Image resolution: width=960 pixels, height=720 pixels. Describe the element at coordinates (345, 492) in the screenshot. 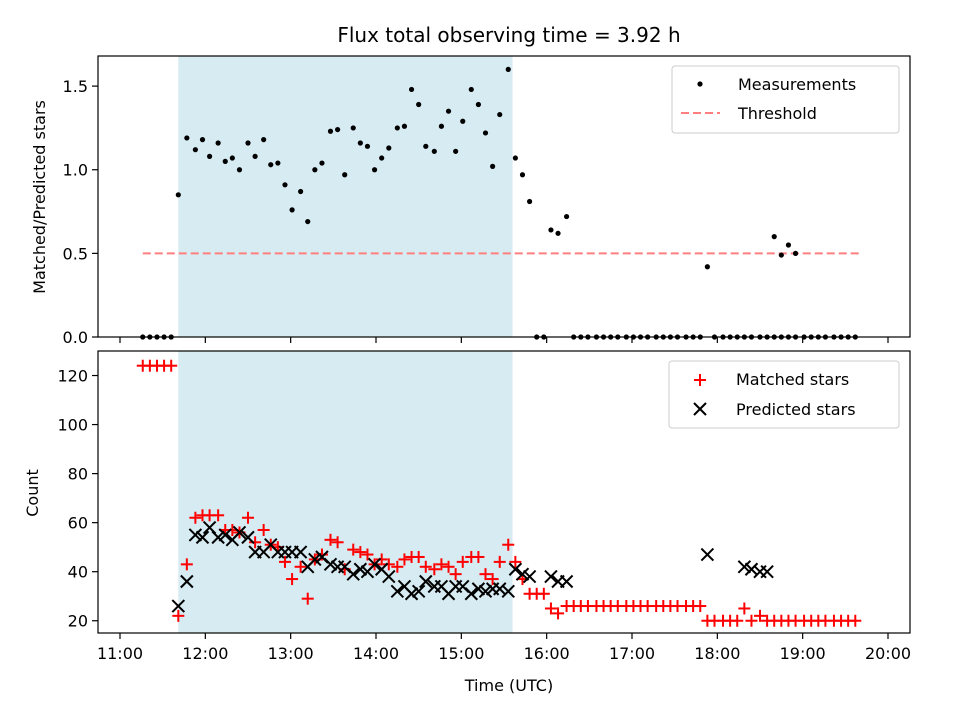

I see `observing-window-shade` at that location.